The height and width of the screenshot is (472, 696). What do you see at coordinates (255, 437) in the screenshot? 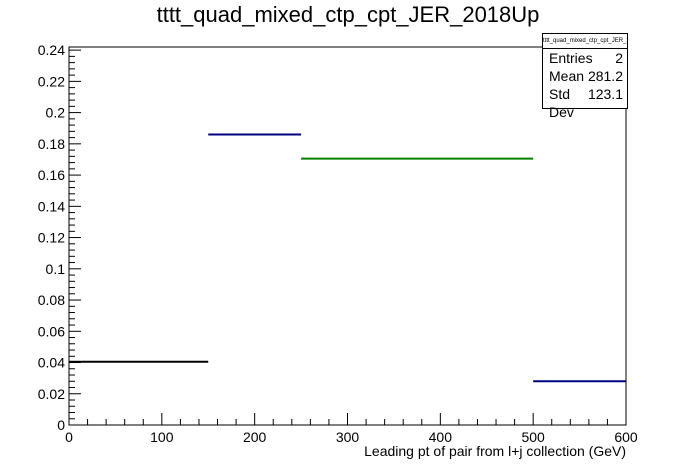
I see `x-tick-label: 200` at bounding box center [255, 437].